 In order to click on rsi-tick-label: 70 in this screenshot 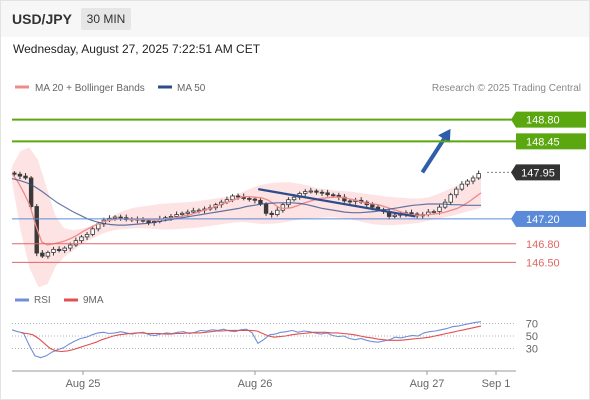, I will do `click(532, 325)`.